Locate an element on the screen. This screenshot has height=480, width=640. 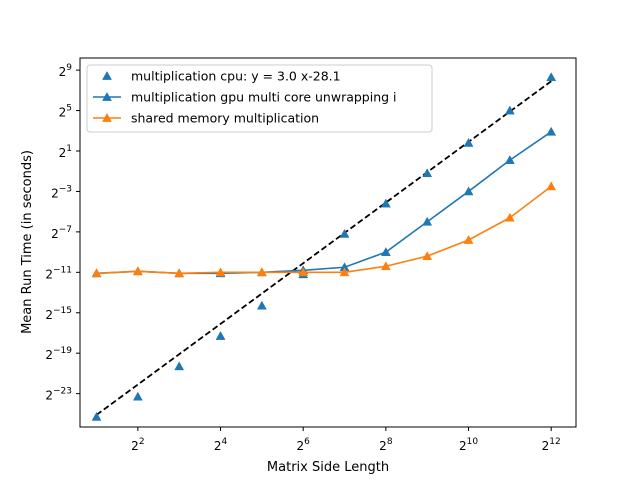
x-axis-label: Matrix Side Length is located at coordinates (328, 467).